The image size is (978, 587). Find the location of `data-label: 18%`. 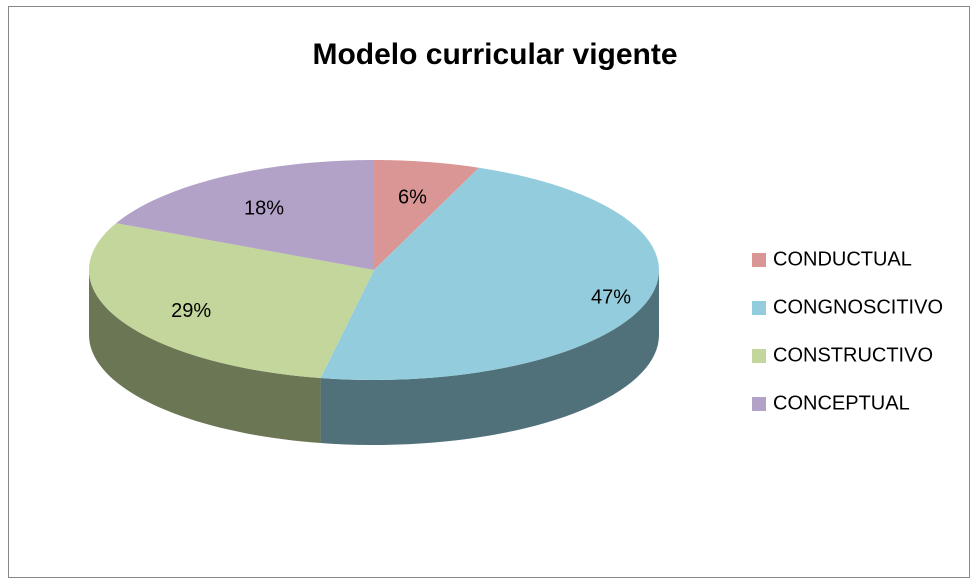

data-label: 18% is located at coordinates (264, 208).